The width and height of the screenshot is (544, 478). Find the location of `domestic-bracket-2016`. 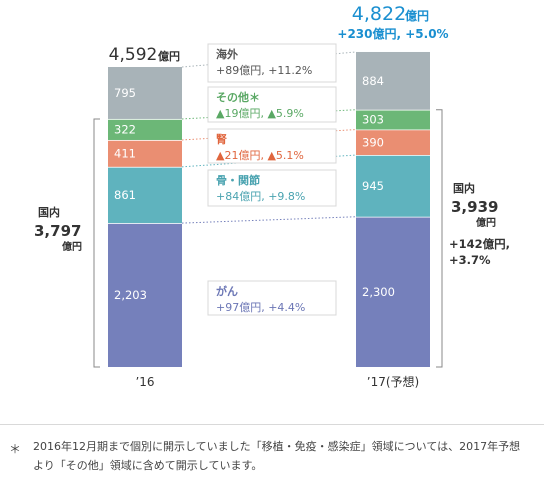

domestic-bracket-2016 is located at coordinates (96, 243).